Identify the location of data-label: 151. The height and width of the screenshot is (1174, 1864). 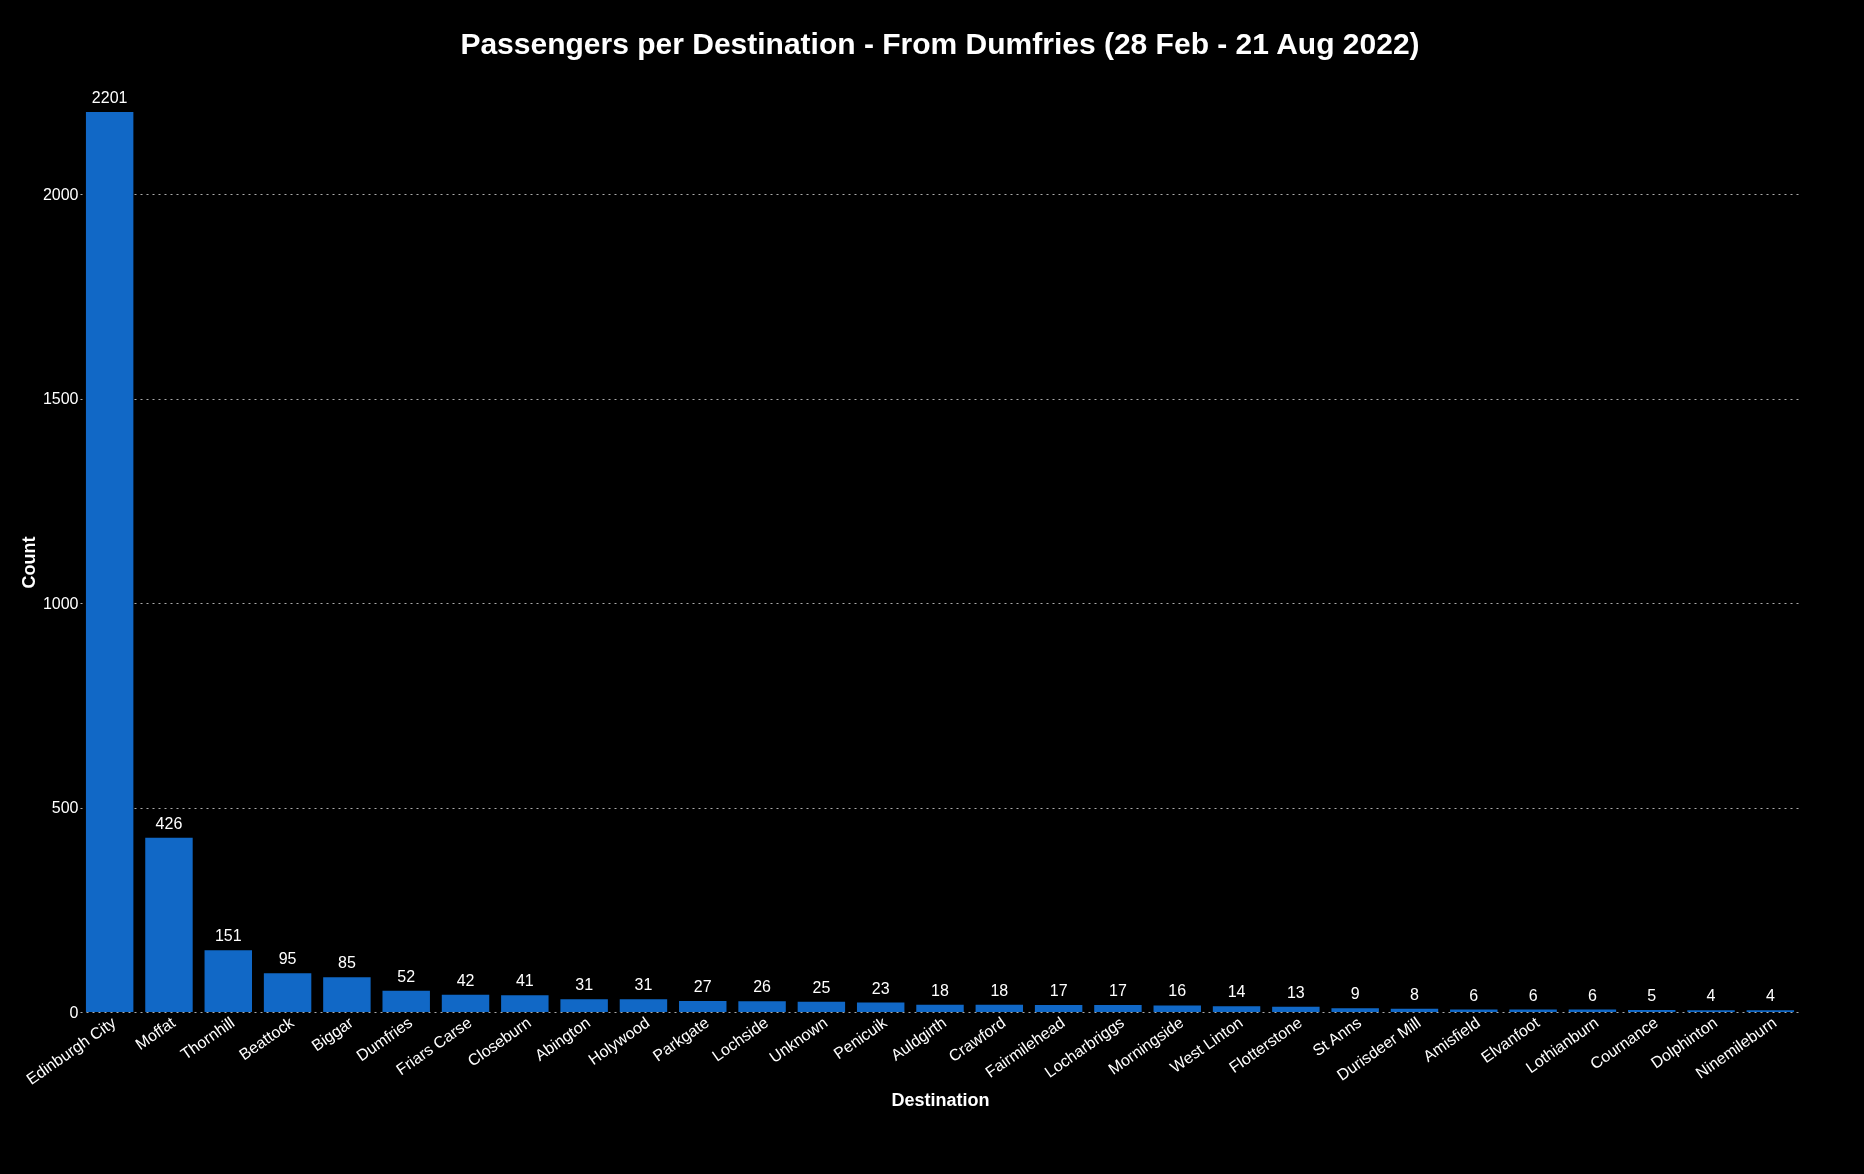
(228, 936).